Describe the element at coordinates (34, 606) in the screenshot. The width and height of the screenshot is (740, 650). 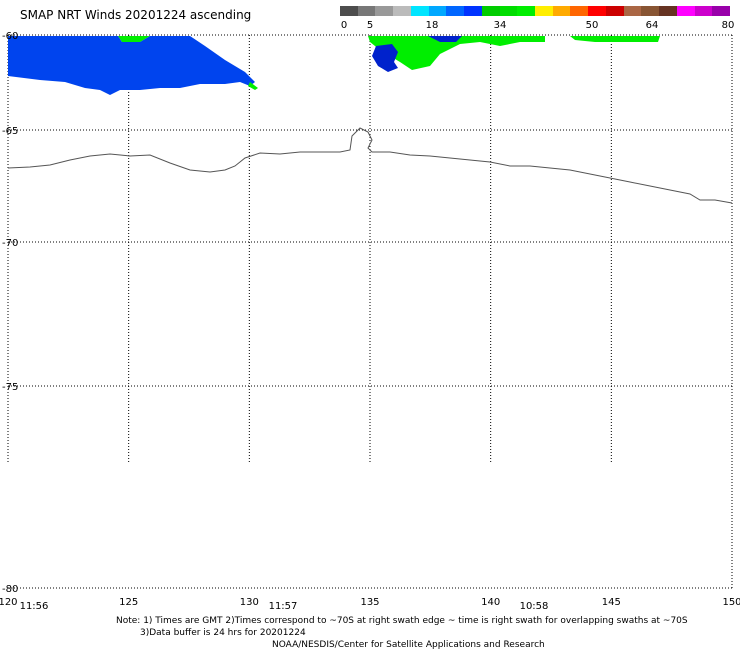
I see `swath-time-label: 11:56` at that location.